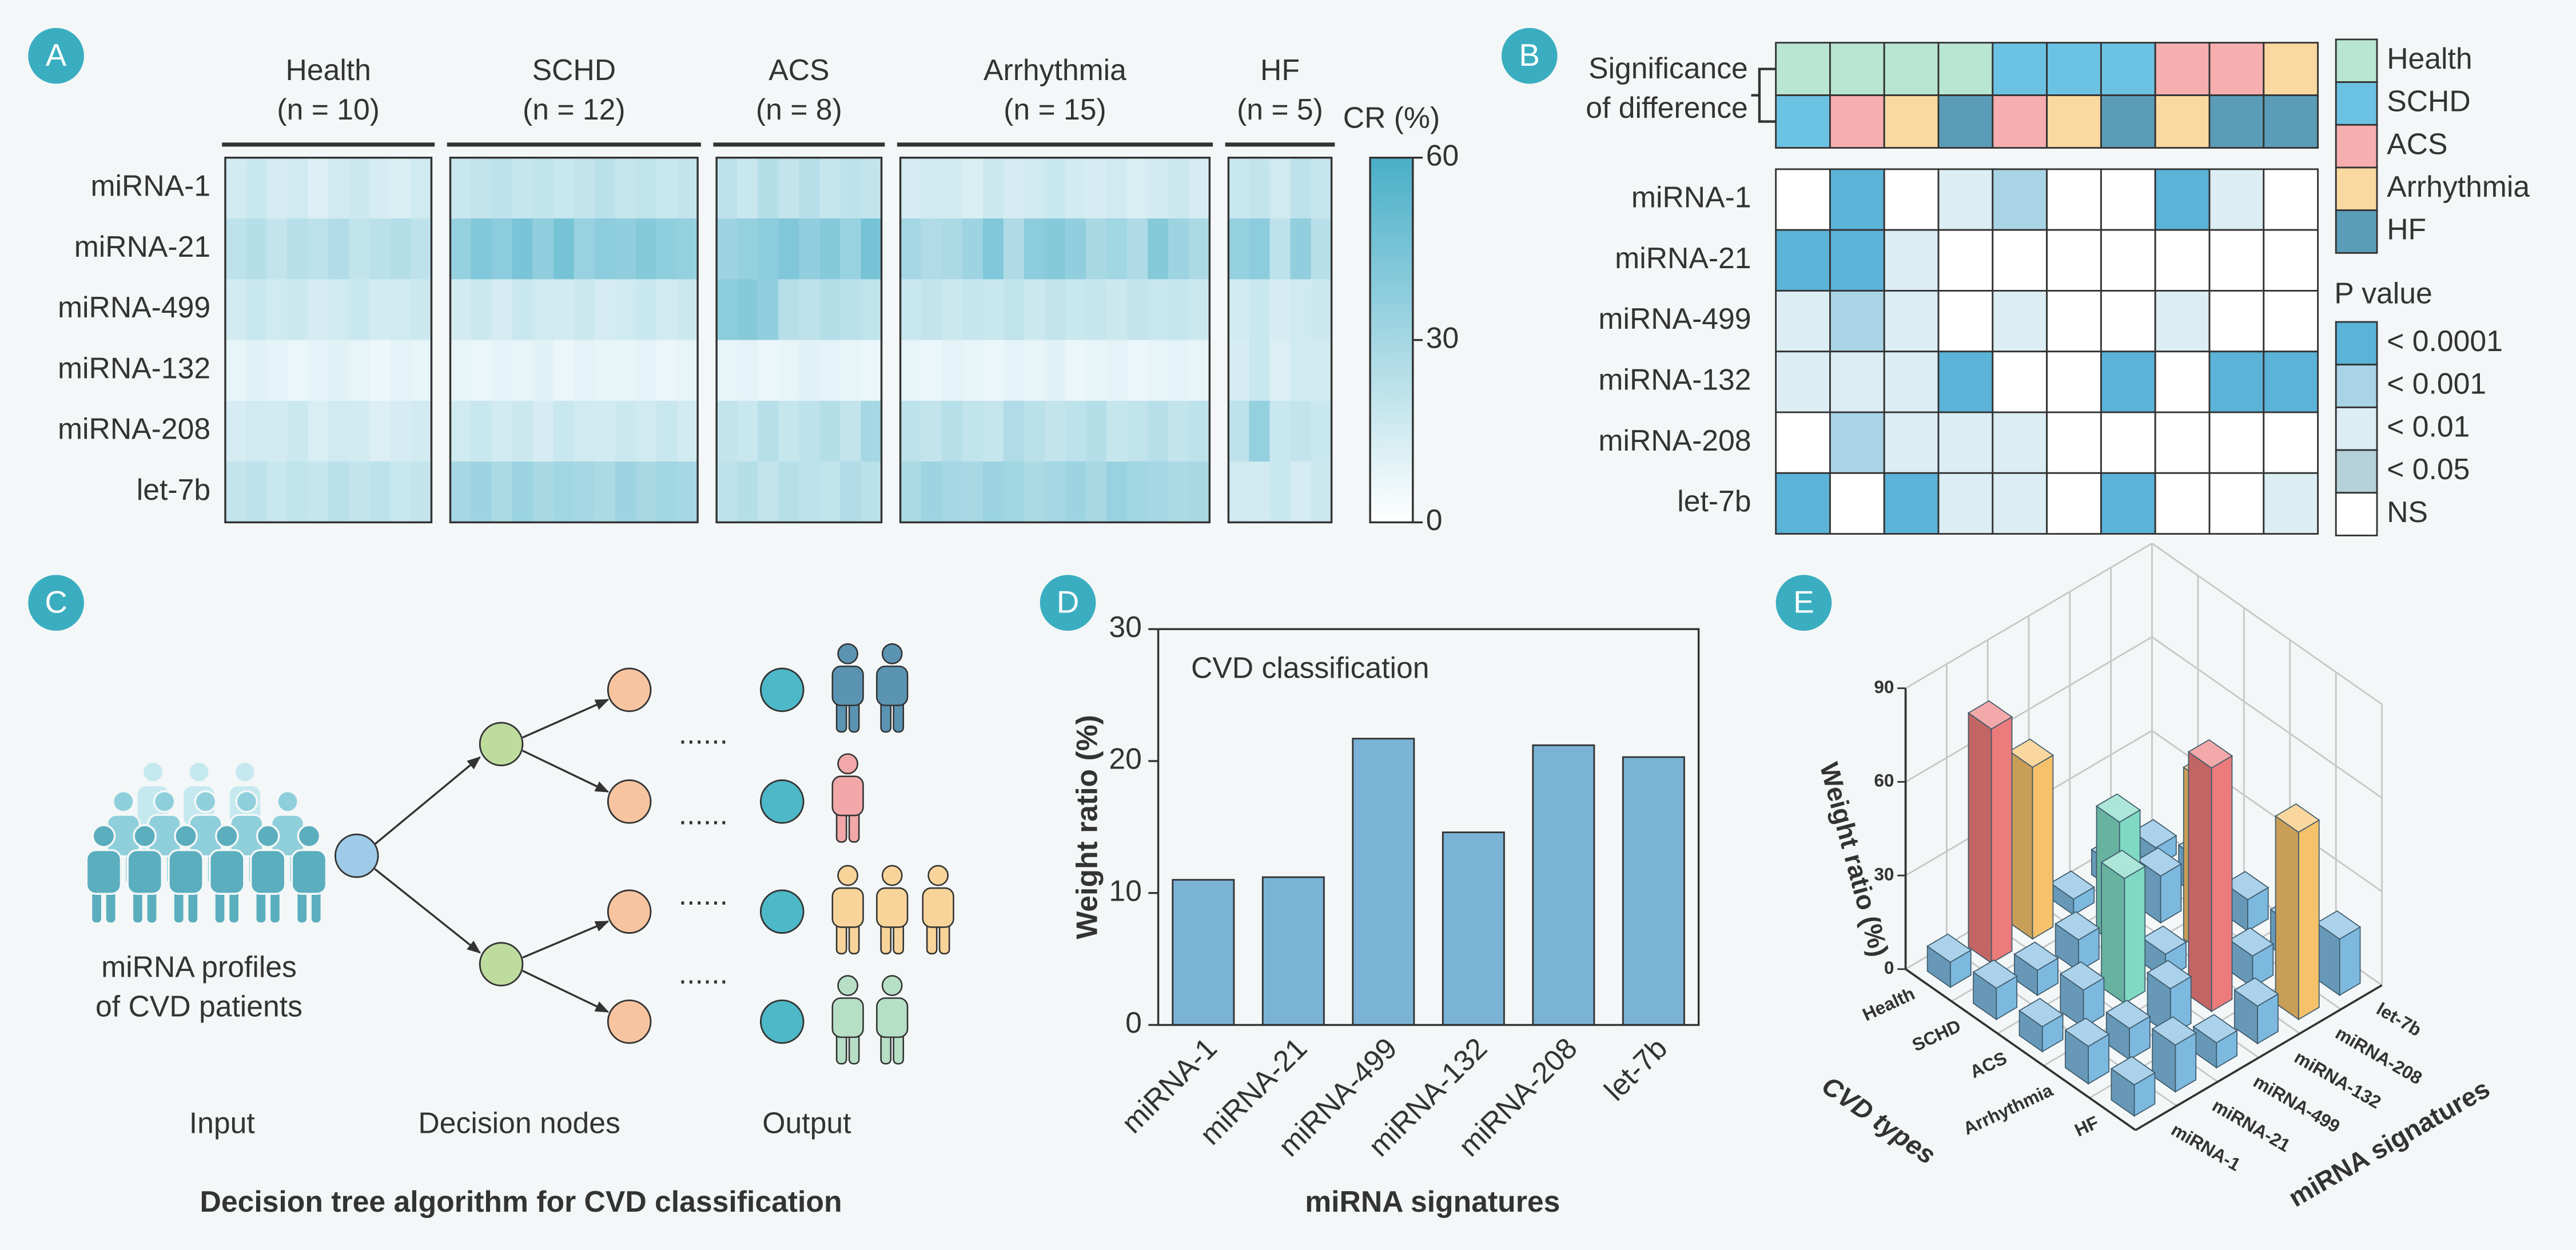 The width and height of the screenshot is (2576, 1250). What do you see at coordinates (2429, 58) in the screenshot?
I see `legend-label: Health` at bounding box center [2429, 58].